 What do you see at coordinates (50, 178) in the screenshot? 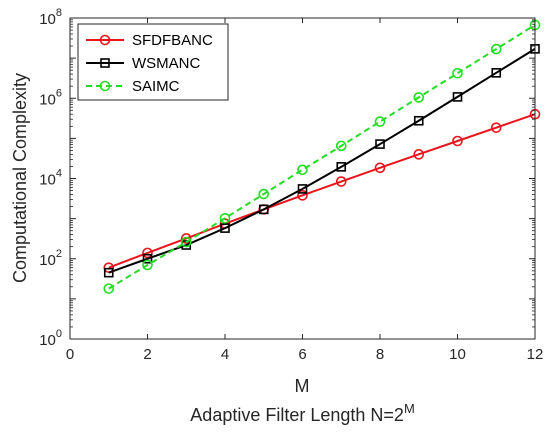
I see `y-tick-label: 10⁴` at bounding box center [50, 178].